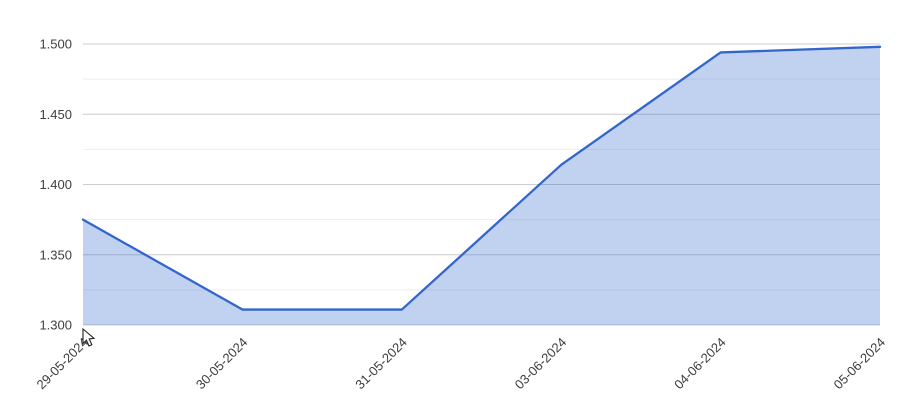 Image resolution: width=907 pixels, height=401 pixels. Describe the element at coordinates (541, 364) in the screenshot. I see `x-axis-tick-label: 03-06-2024` at that location.